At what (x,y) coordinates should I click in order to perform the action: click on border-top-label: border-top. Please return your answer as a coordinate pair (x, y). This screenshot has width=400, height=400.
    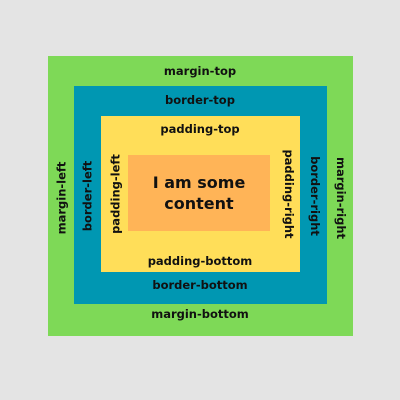
    Looking at the image, I should click on (200, 100).